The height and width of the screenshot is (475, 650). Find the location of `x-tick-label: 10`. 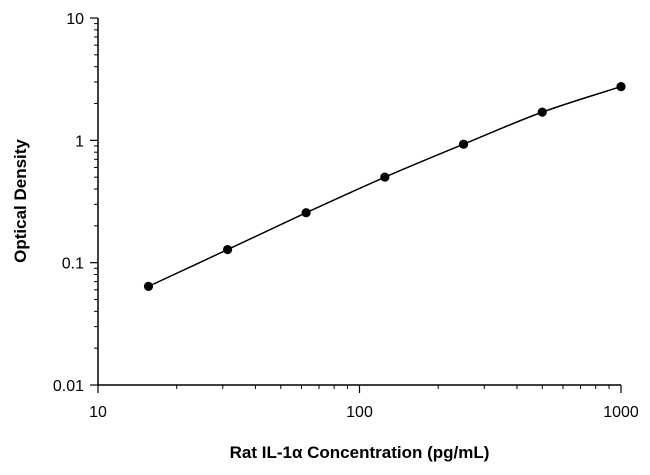

x-tick-label: 10 is located at coordinates (98, 412).